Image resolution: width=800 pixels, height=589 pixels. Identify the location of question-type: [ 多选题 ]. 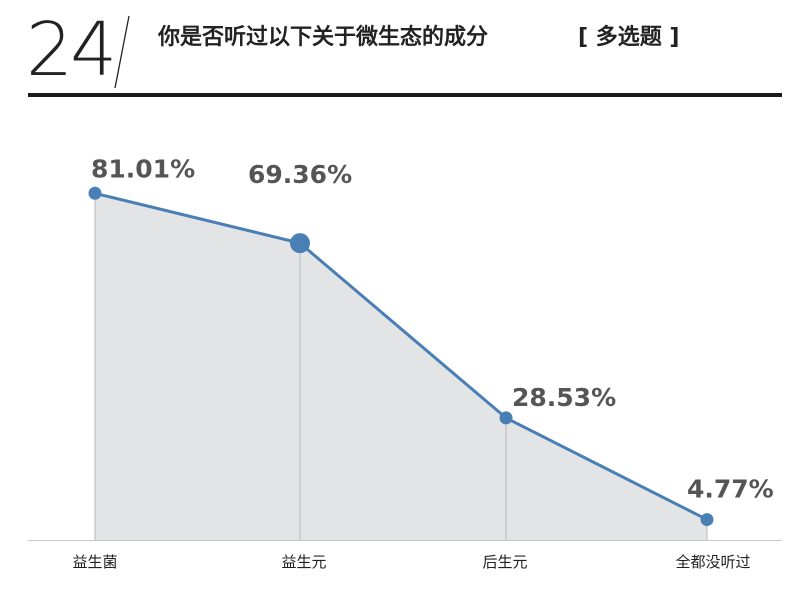
(629, 37).